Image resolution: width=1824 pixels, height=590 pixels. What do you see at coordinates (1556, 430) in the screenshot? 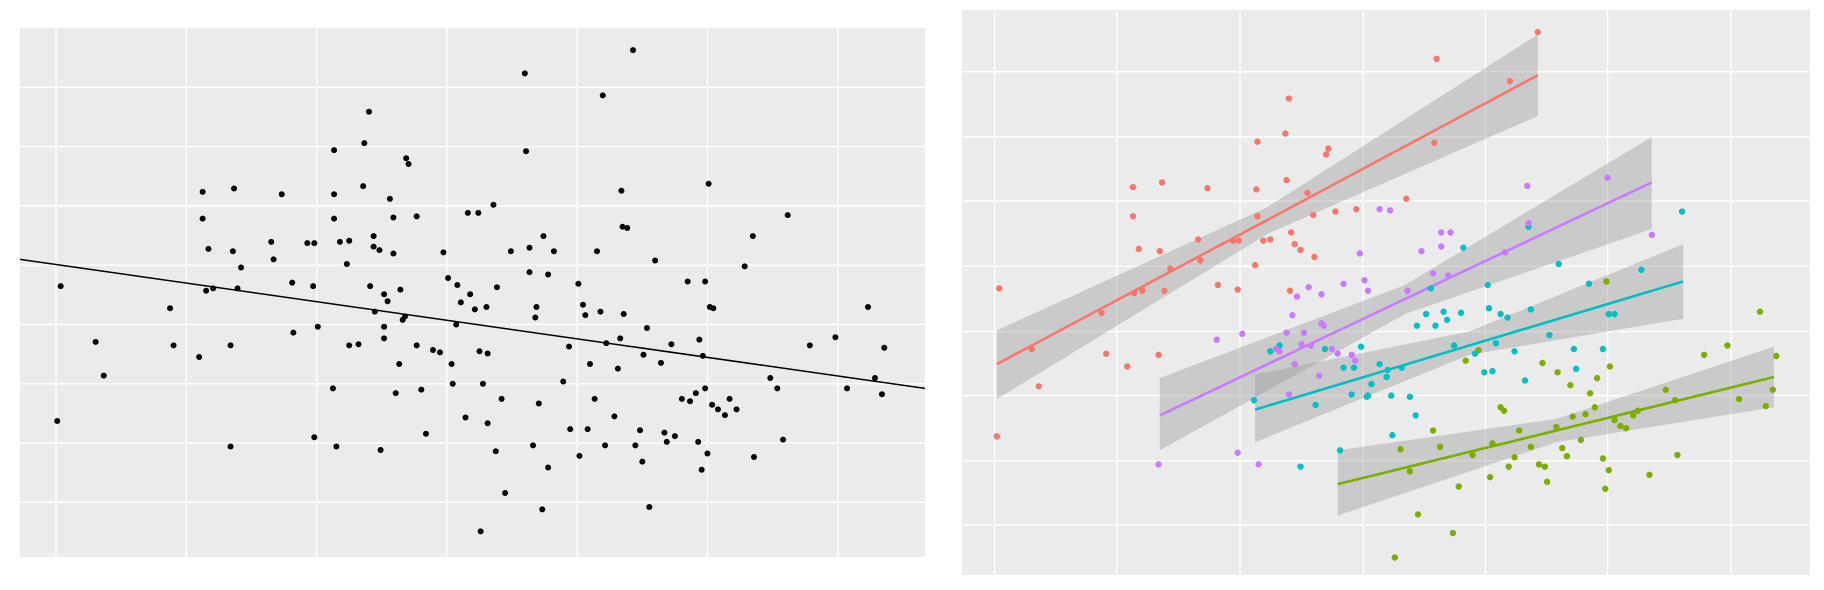
I see `fit-line` at bounding box center [1556, 430].